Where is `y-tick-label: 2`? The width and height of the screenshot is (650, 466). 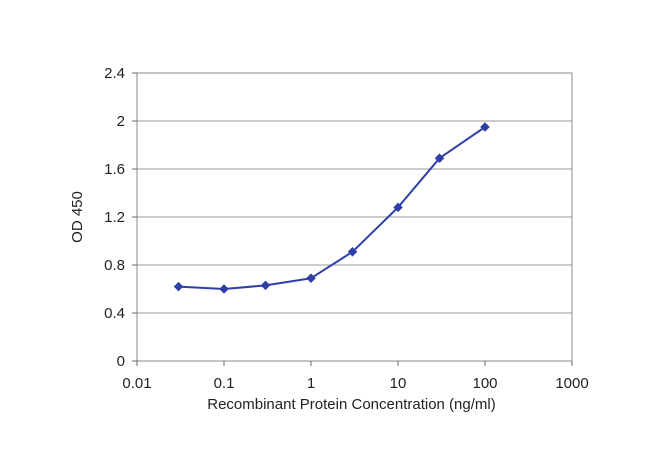
y-tick-label: 2 is located at coordinates (121, 121).